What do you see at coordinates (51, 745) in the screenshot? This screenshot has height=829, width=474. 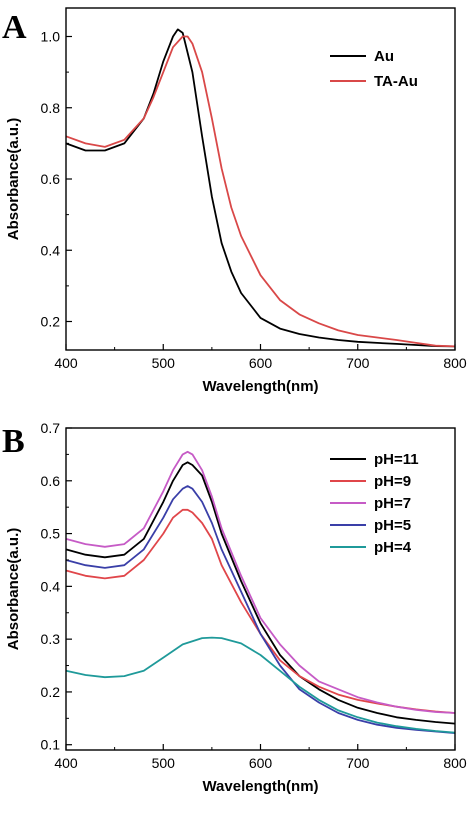 I see `y-tick-label: 0.1` at bounding box center [51, 745].